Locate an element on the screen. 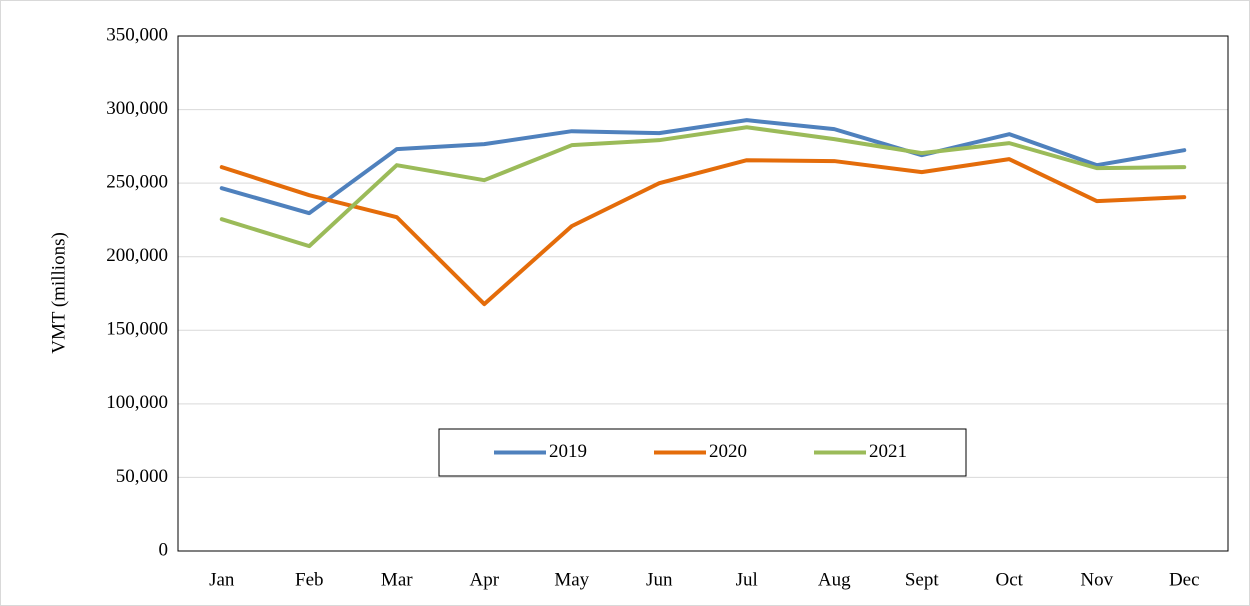 The height and width of the screenshot is (606, 1250). y-tick-label: 150,000 is located at coordinates (137, 329).